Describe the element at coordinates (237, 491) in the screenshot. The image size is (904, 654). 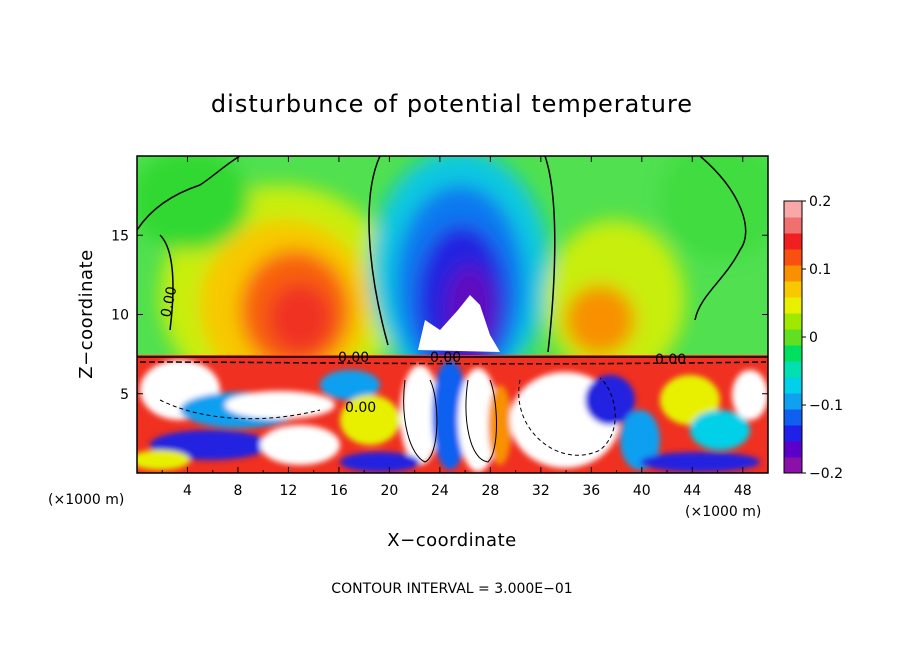
I see `x-tick-label: 8` at that location.